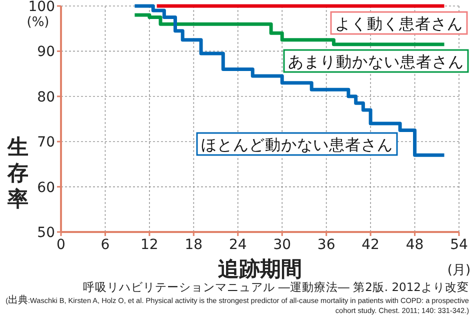  Describe the element at coordinates (46, 233) in the screenshot. I see `y-tick-label: 50` at that location.